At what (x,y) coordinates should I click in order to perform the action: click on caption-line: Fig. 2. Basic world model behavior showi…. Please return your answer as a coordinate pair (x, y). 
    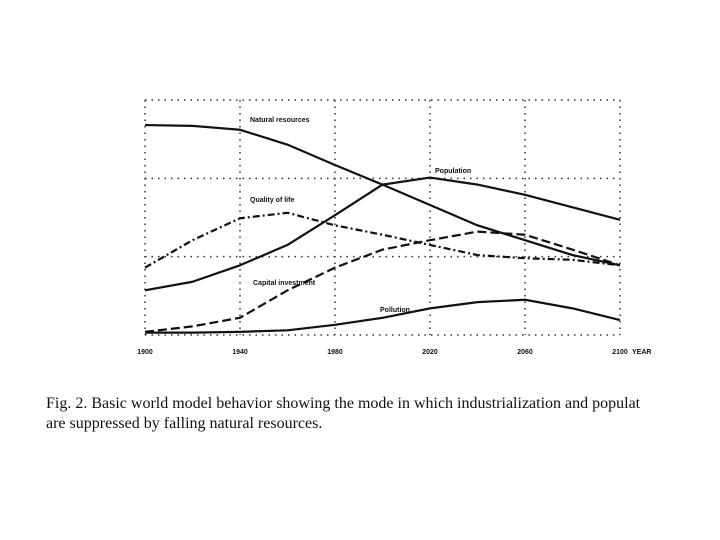
    Looking at the image, I should click on (343, 403).